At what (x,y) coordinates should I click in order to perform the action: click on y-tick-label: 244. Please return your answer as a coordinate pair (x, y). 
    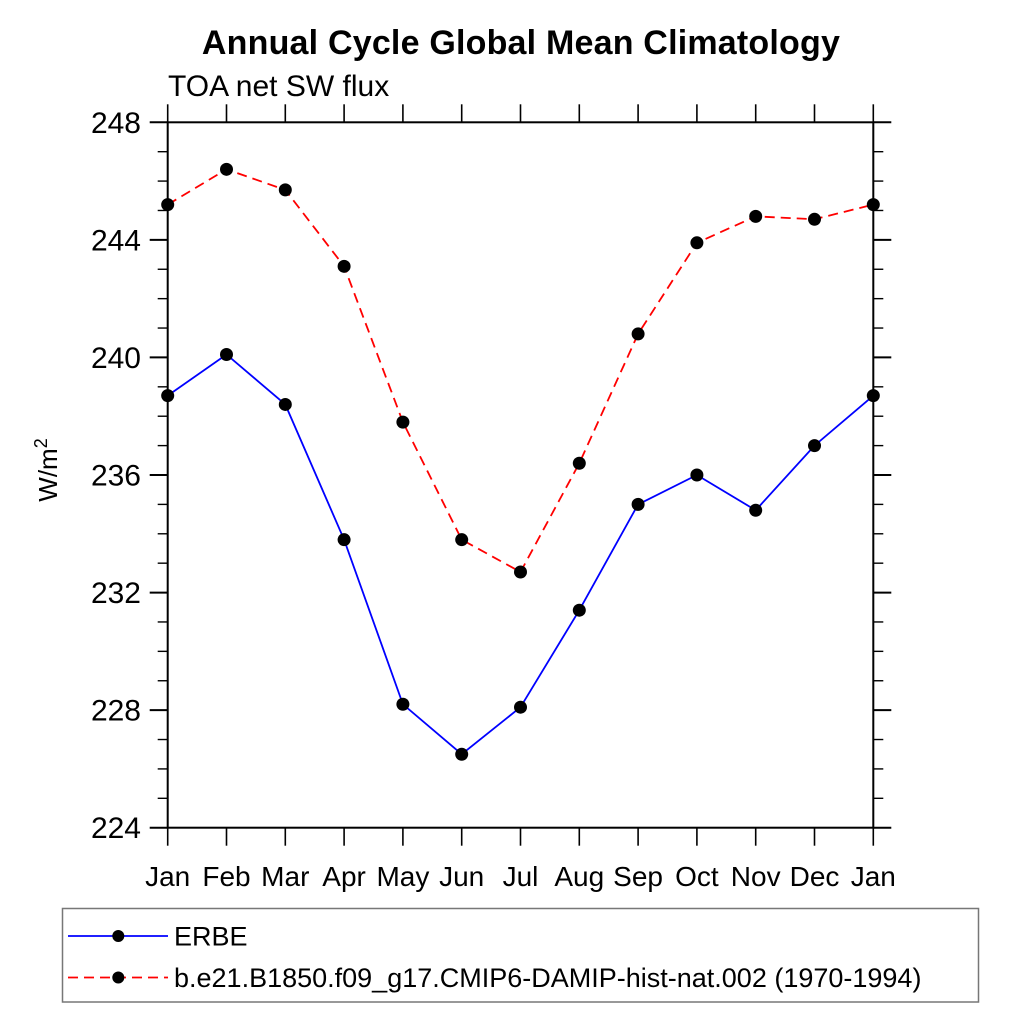
    Looking at the image, I should click on (116, 240).